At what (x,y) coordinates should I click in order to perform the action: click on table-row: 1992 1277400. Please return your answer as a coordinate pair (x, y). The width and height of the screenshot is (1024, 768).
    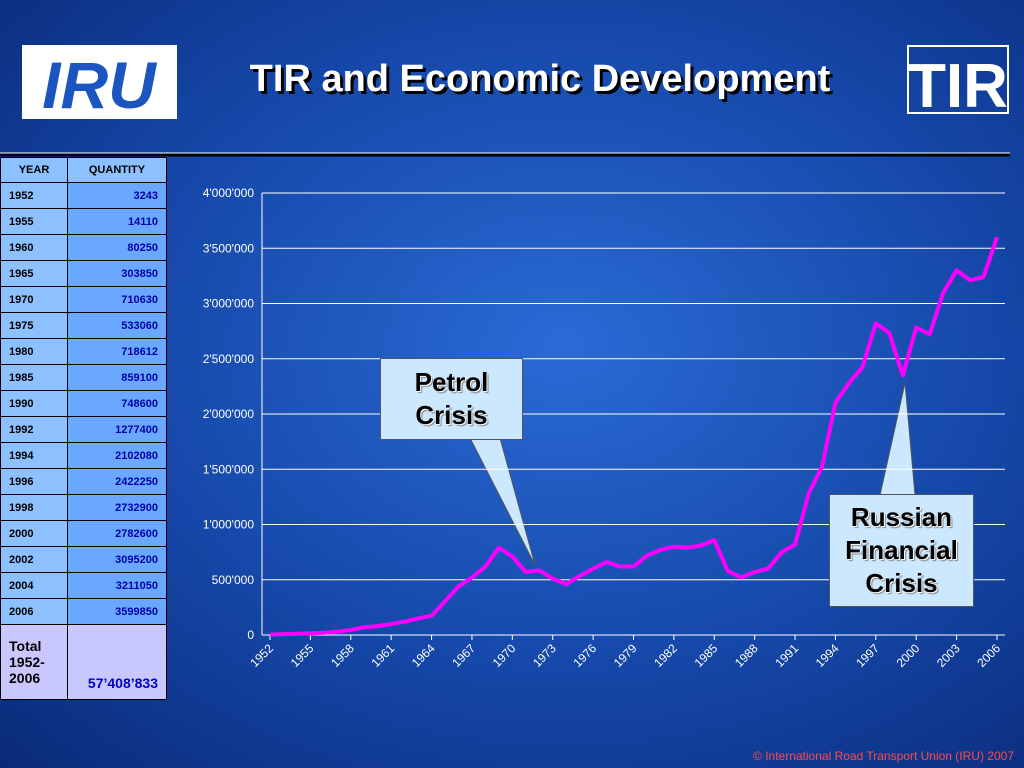
    Looking at the image, I should click on (83, 429).